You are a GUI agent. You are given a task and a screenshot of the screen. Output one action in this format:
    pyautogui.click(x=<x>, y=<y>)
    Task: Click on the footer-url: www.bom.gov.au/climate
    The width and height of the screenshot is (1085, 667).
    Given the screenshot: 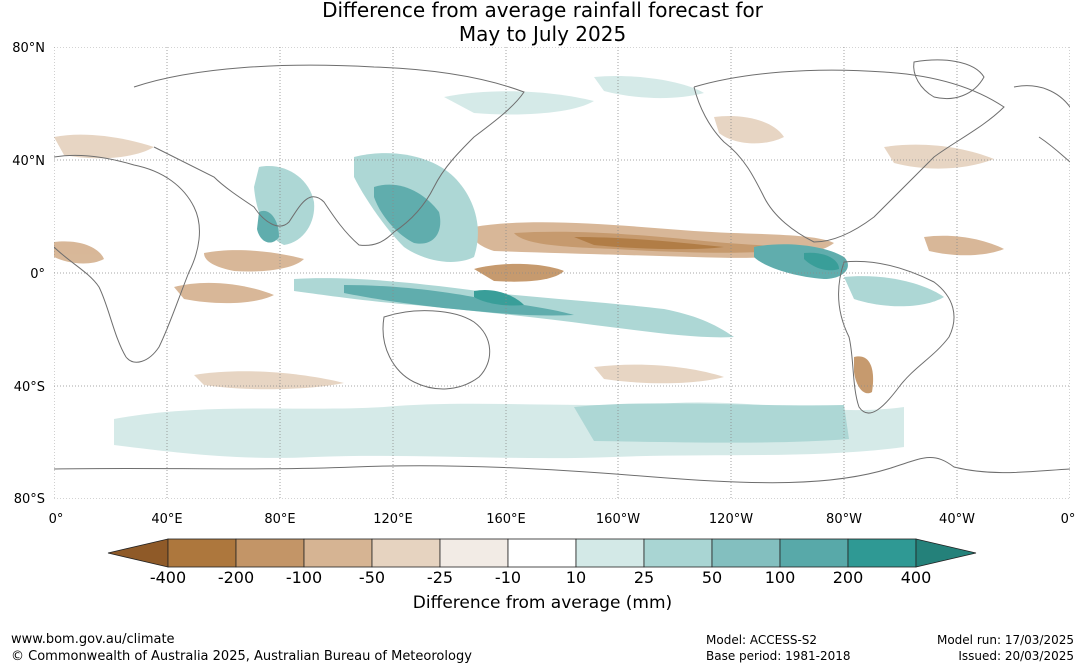 What is the action you would take?
    pyautogui.click(x=93, y=639)
    